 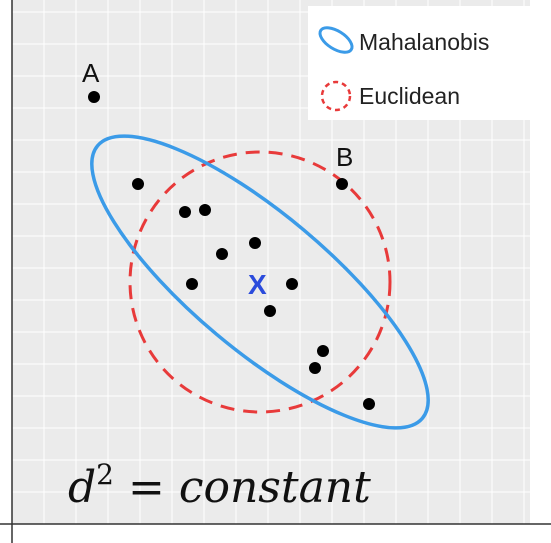 What do you see at coordinates (342, 184) in the screenshot?
I see `point-b-dot` at bounding box center [342, 184].